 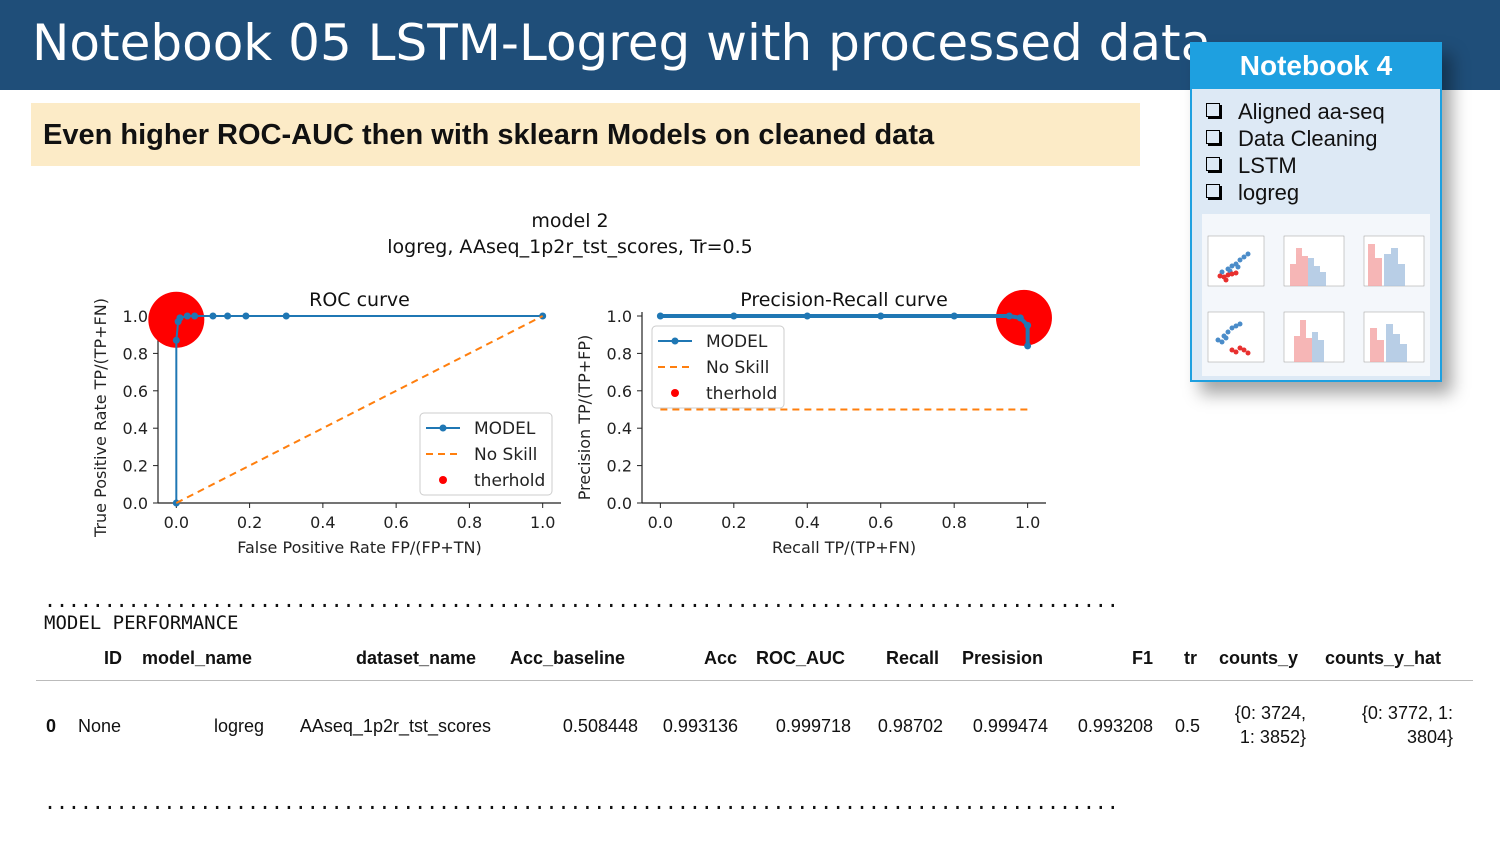 What do you see at coordinates (913, 658) in the screenshot?
I see `column-header: Recall` at bounding box center [913, 658].